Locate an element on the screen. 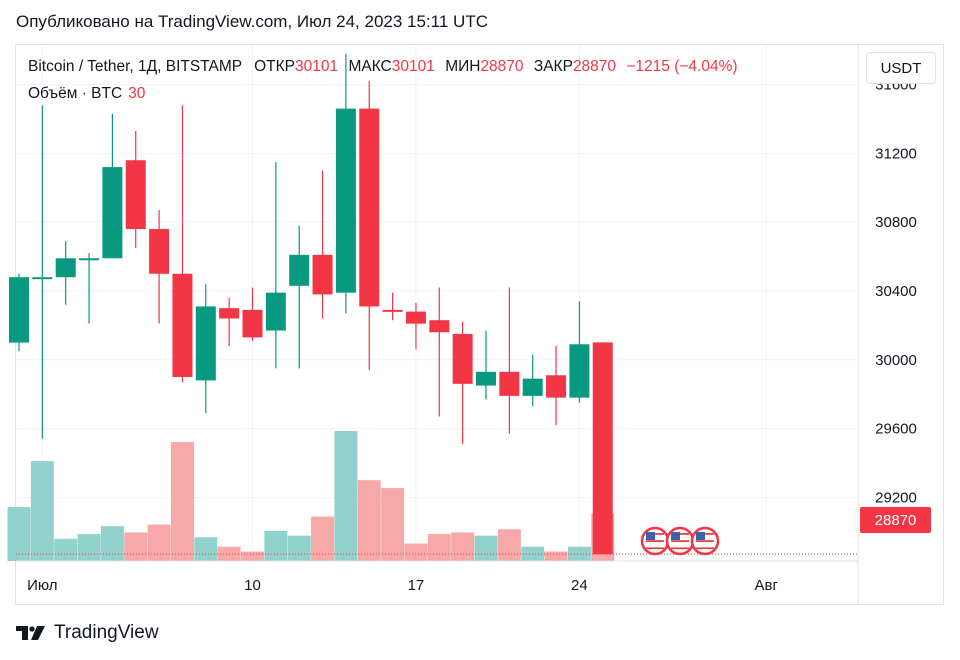 This screenshot has width=960, height=660. y-tick-label: 29600 is located at coordinates (896, 429).